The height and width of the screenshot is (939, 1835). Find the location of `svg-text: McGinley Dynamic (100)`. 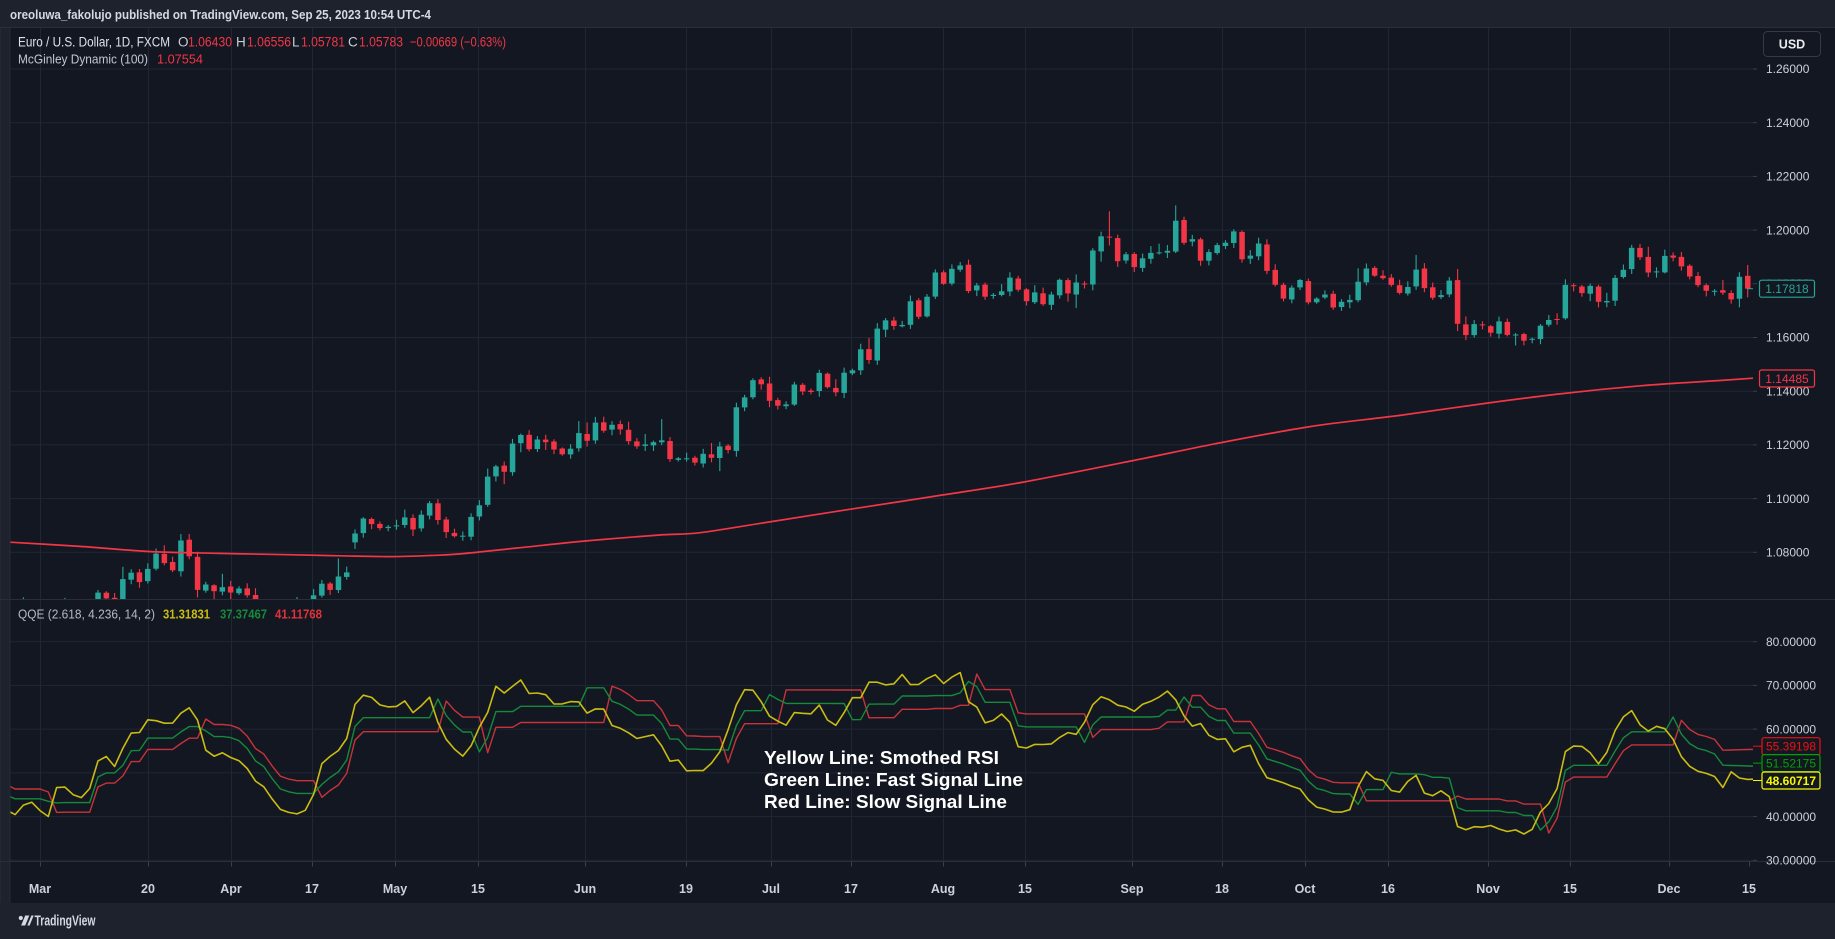

svg-text: McGinley Dynamic (100) is located at coordinates (83, 59).